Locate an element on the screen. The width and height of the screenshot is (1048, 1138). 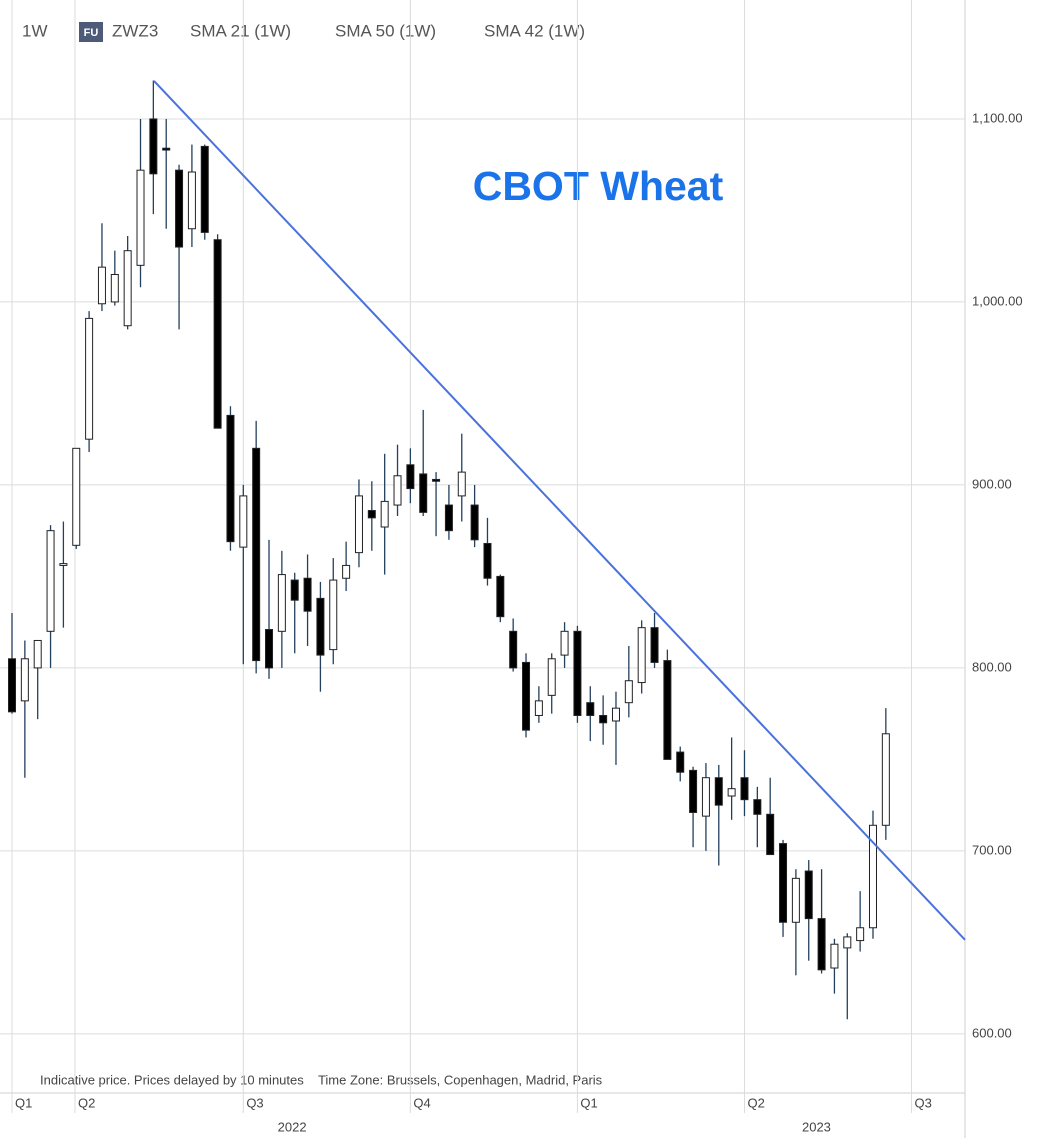
symbol: ZWZ3 is located at coordinates (135, 30).